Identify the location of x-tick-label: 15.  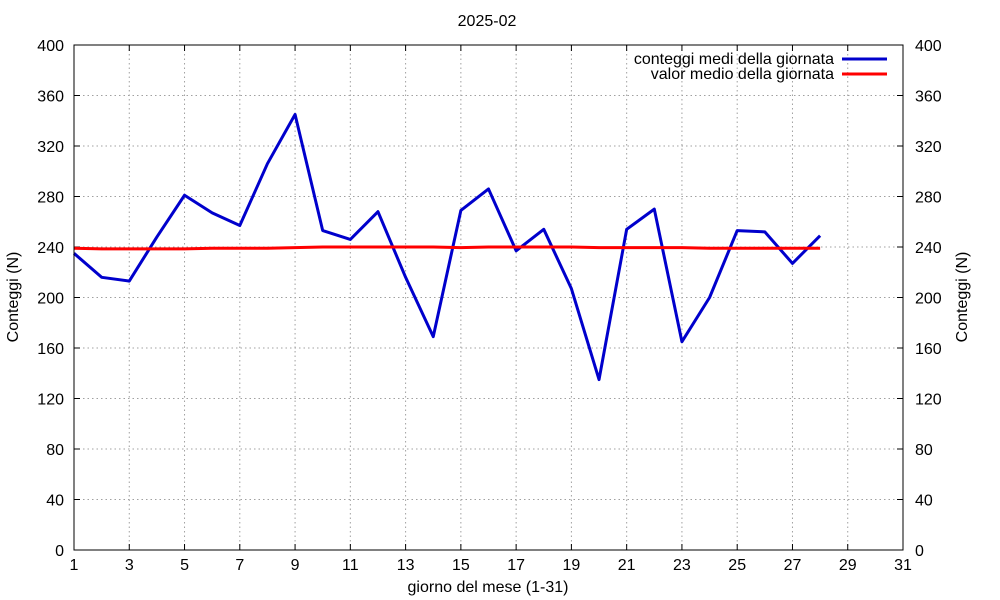
(461, 565).